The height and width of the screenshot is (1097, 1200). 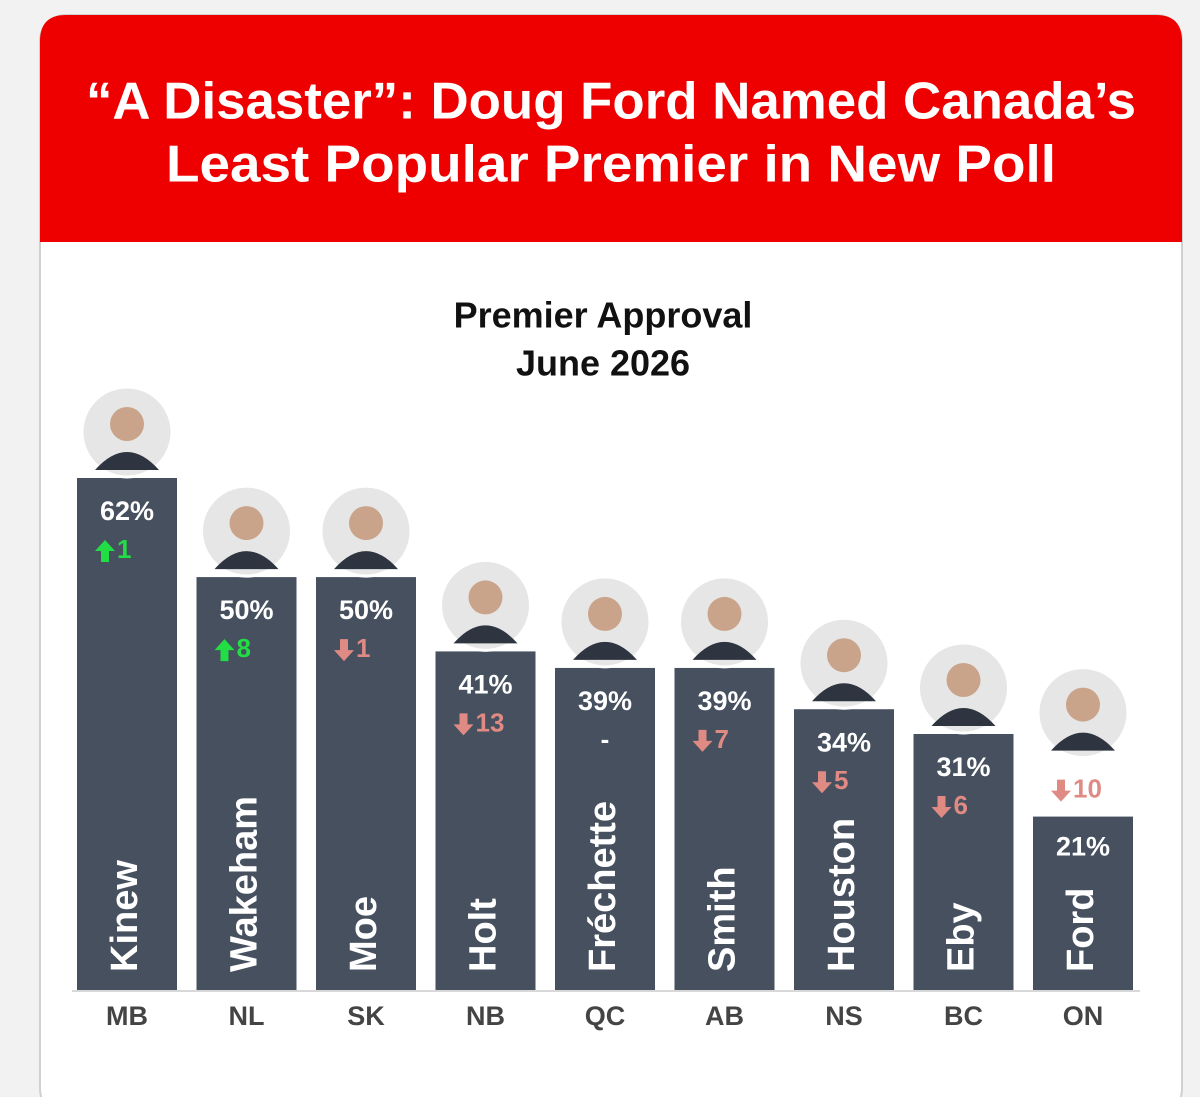 What do you see at coordinates (490, 722) in the screenshot?
I see `change-label: 13` at bounding box center [490, 722].